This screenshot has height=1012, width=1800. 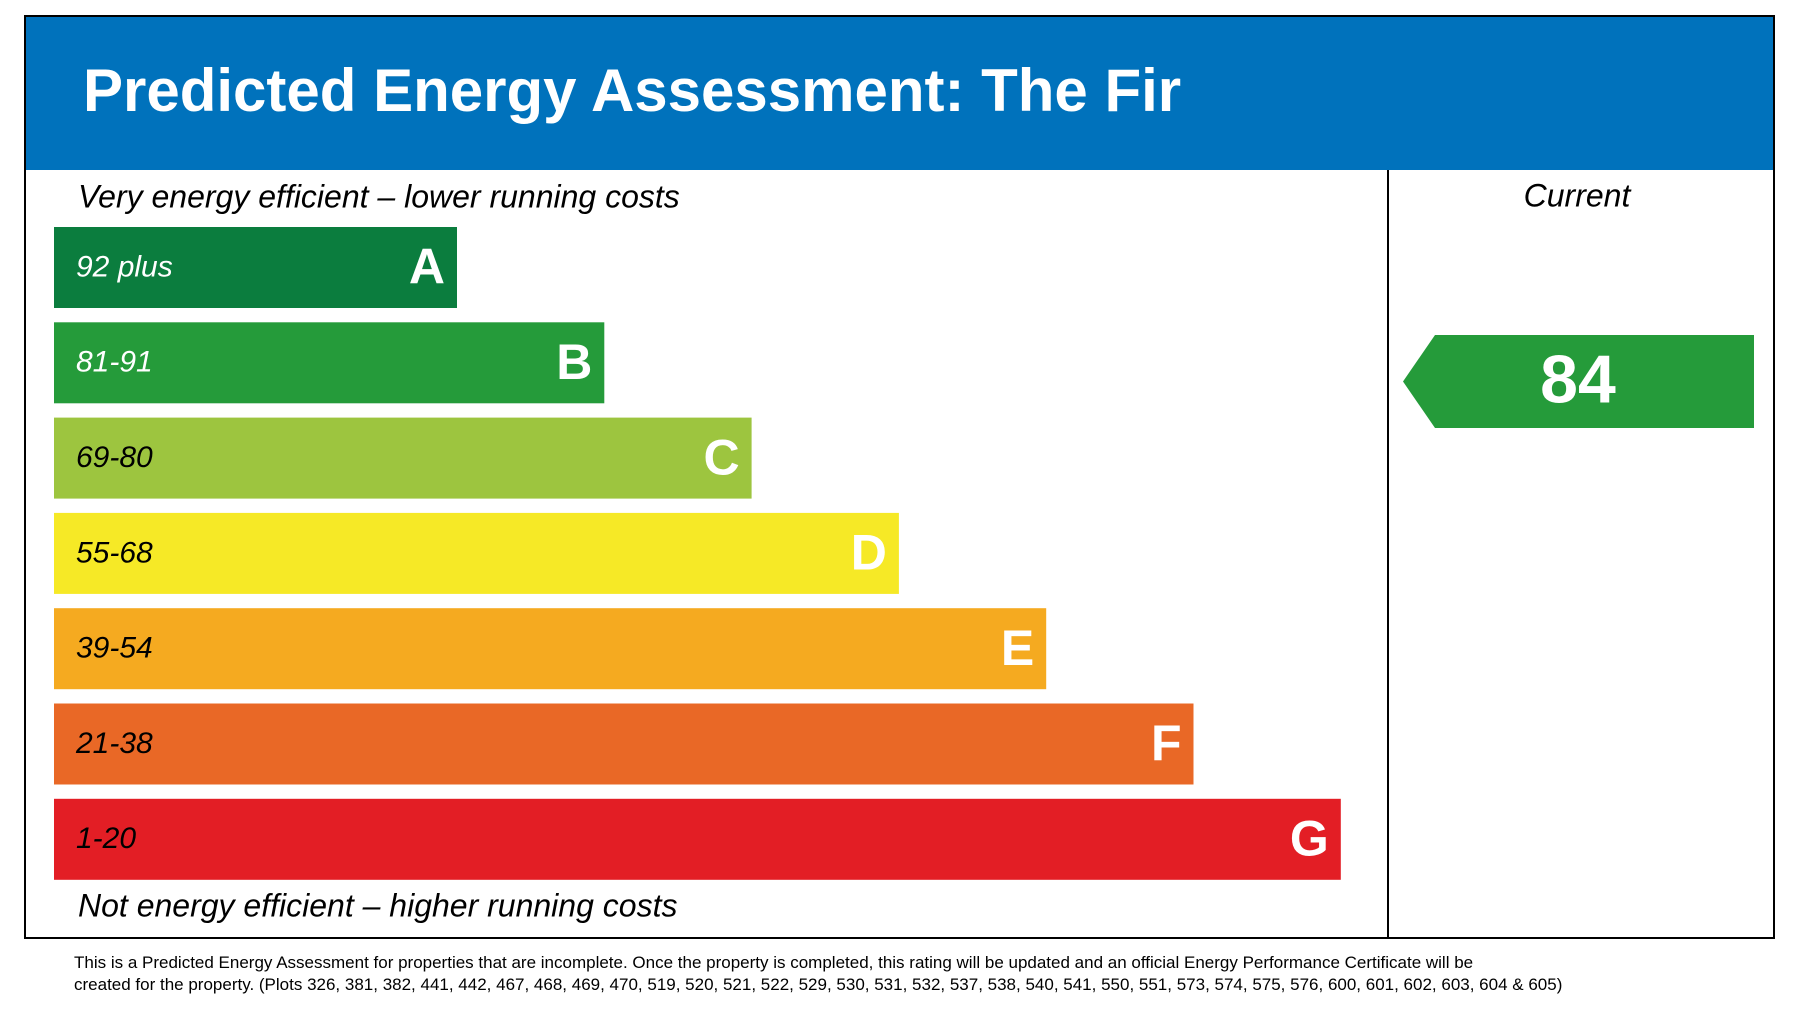 I want to click on current-value: 84, so click(x=1578, y=379).